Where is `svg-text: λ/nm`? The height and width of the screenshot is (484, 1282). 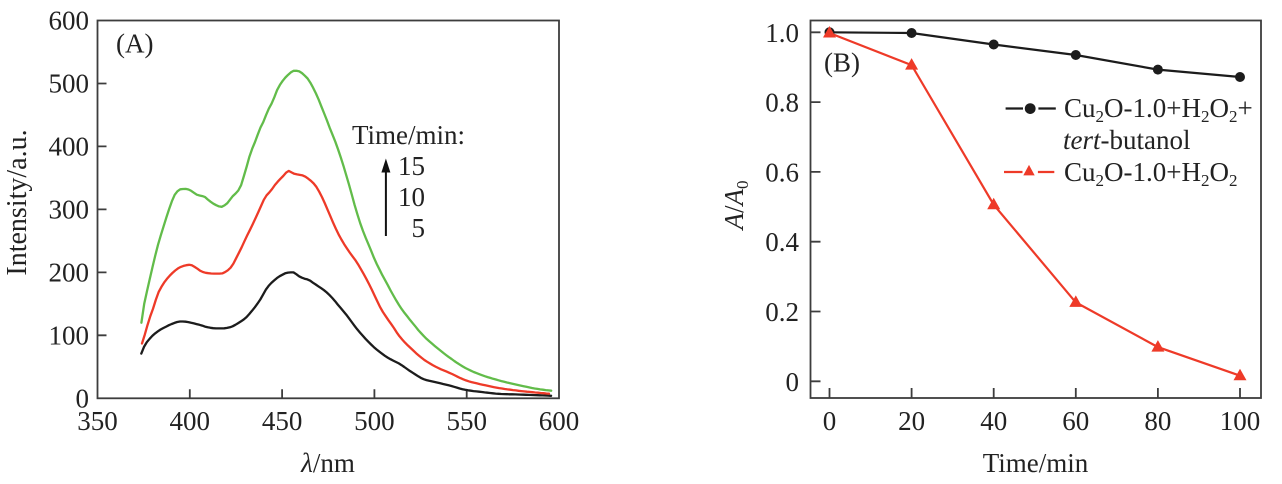
svg-text: λ/nm is located at coordinates (327, 463).